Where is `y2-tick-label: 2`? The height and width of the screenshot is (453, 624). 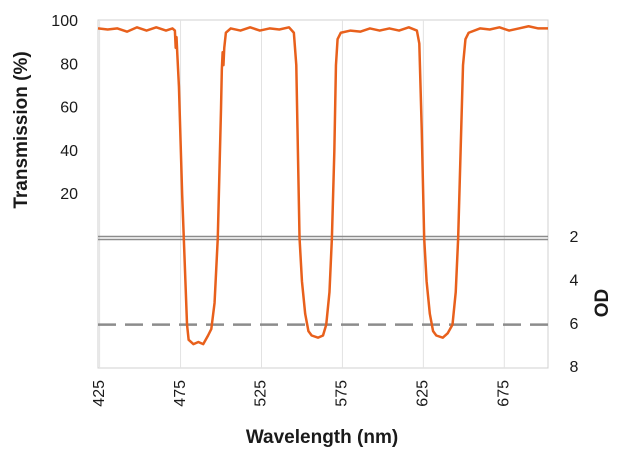
y2-tick-label: 2 is located at coordinates (574, 237).